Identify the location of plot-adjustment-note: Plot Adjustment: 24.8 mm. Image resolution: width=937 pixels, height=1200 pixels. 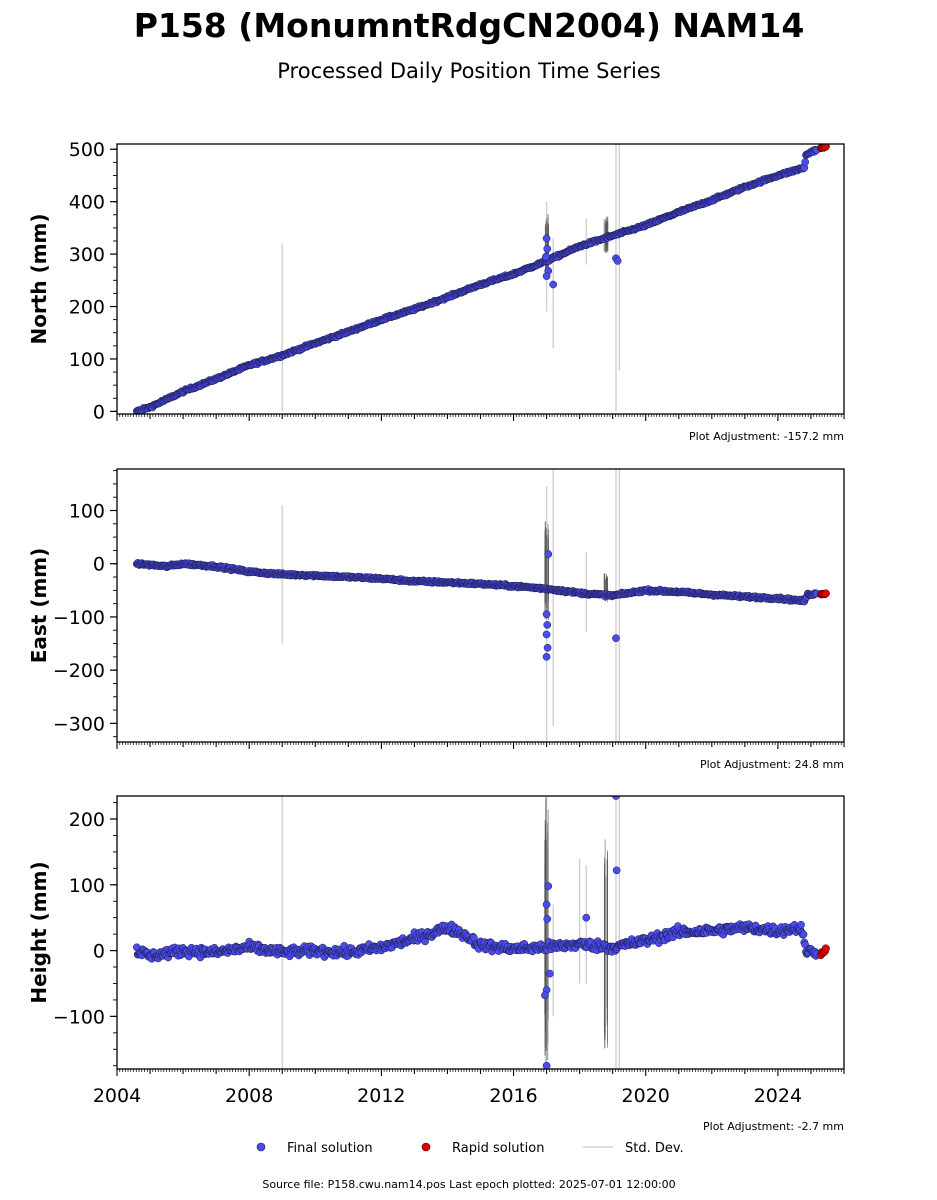
(772, 764).